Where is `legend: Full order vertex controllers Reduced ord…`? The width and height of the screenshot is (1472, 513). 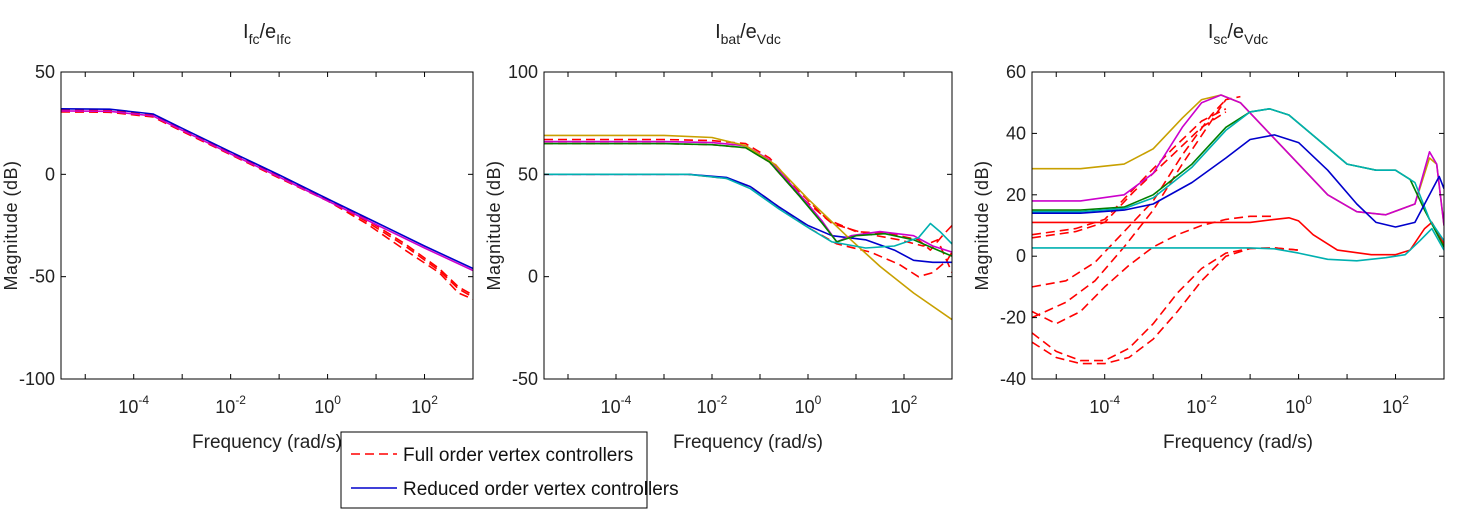 legend: Full order vertex controllers Reduced ord… is located at coordinates (509, 470).